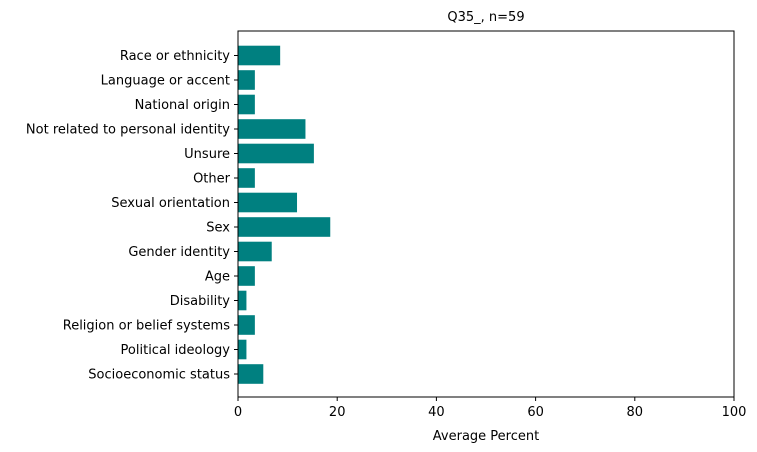  What do you see at coordinates (146, 326) in the screenshot?
I see `y-tick-label: Religion or belief systems` at bounding box center [146, 326].